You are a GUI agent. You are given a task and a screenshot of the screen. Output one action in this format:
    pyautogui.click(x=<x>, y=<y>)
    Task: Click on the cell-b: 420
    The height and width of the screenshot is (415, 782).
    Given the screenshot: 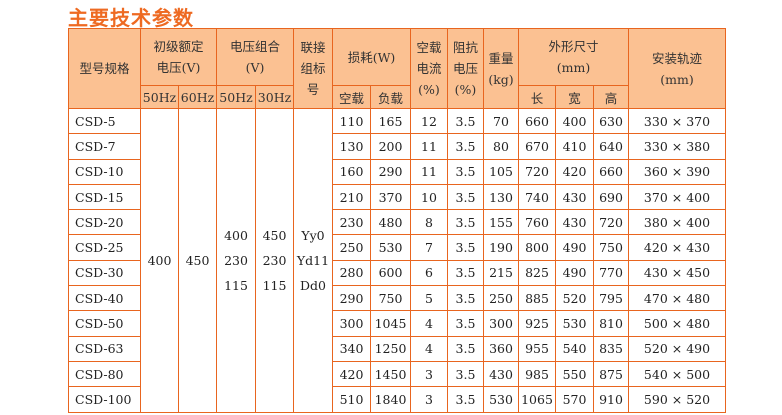 What is the action you would take?
    pyautogui.click(x=574, y=171)
    